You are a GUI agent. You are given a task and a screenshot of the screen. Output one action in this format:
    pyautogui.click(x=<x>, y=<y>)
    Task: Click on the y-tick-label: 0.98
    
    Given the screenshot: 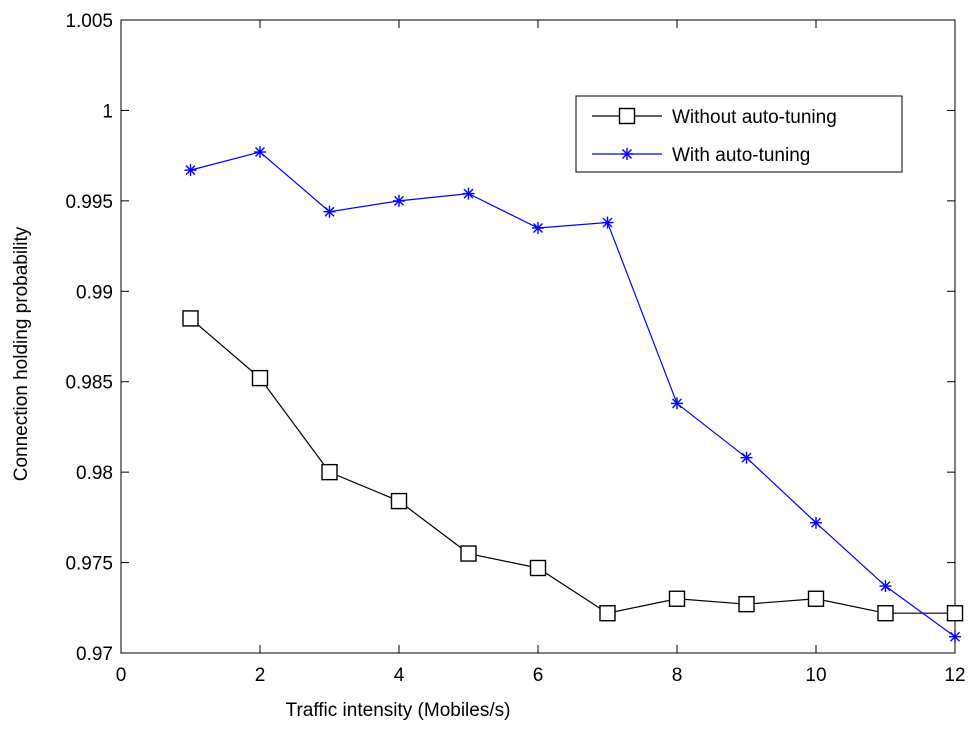 What is the action you would take?
    pyautogui.click(x=94, y=473)
    